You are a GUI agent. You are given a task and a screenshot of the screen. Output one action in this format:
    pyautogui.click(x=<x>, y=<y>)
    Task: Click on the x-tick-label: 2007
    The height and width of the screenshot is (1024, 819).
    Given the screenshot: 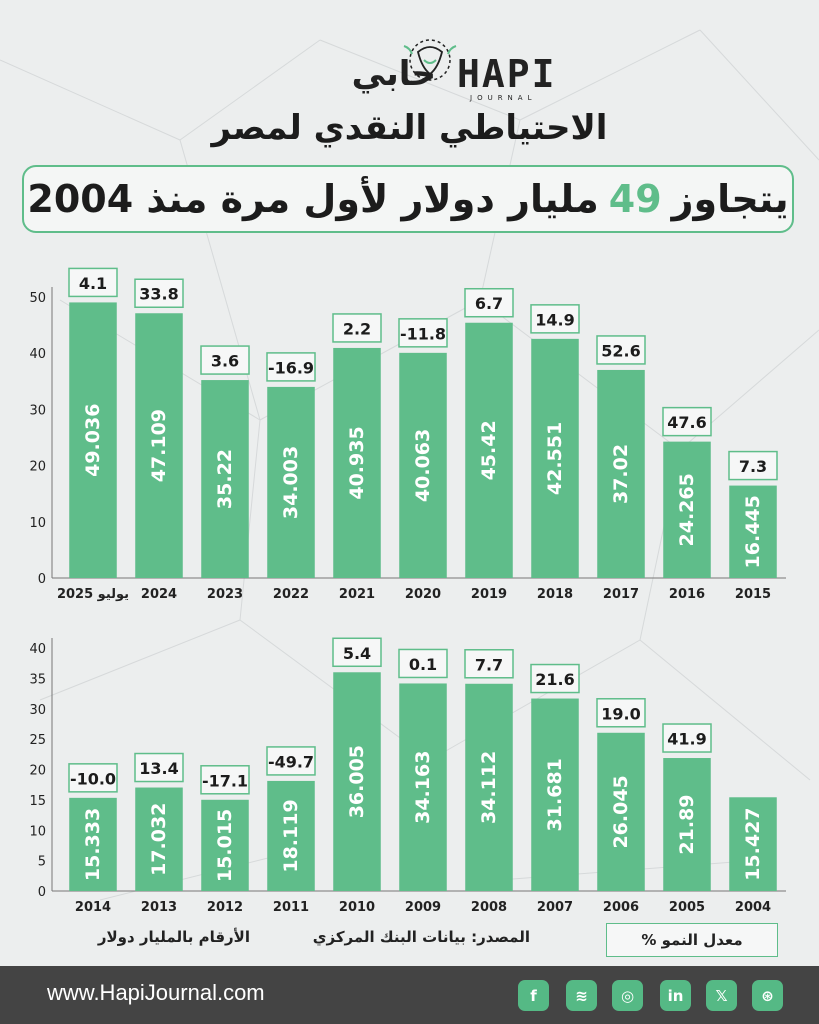 What is the action you would take?
    pyautogui.click(x=555, y=907)
    